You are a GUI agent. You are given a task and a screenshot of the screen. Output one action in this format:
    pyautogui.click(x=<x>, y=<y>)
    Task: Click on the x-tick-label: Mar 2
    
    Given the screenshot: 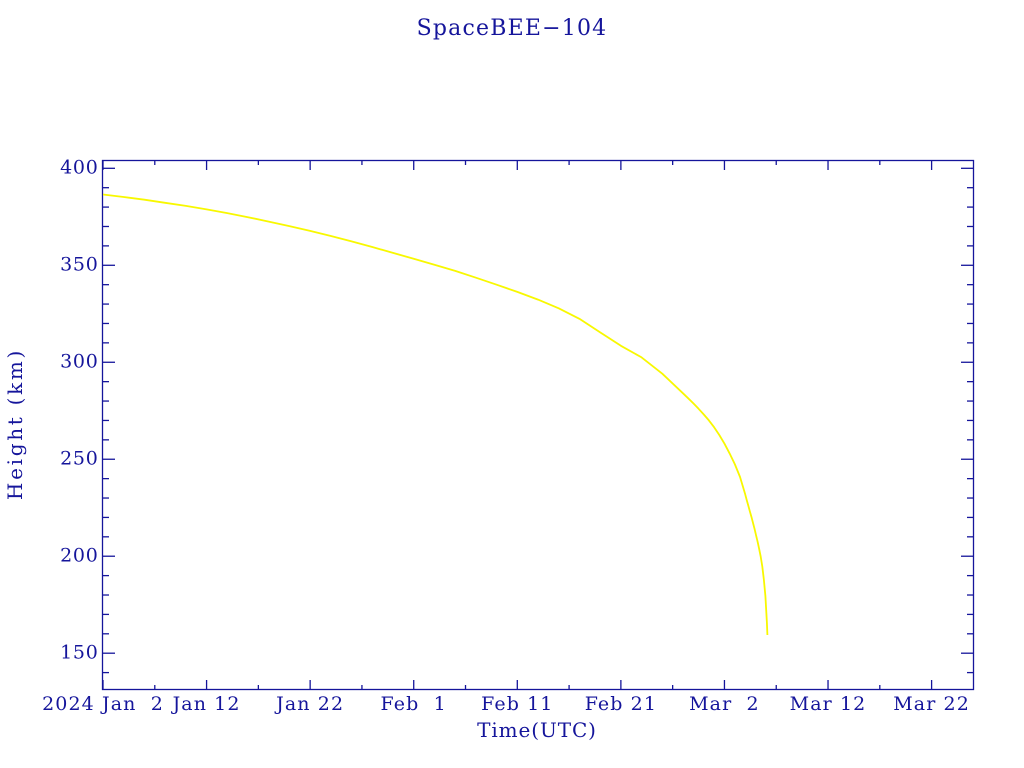 What is the action you would take?
    pyautogui.click(x=724, y=703)
    